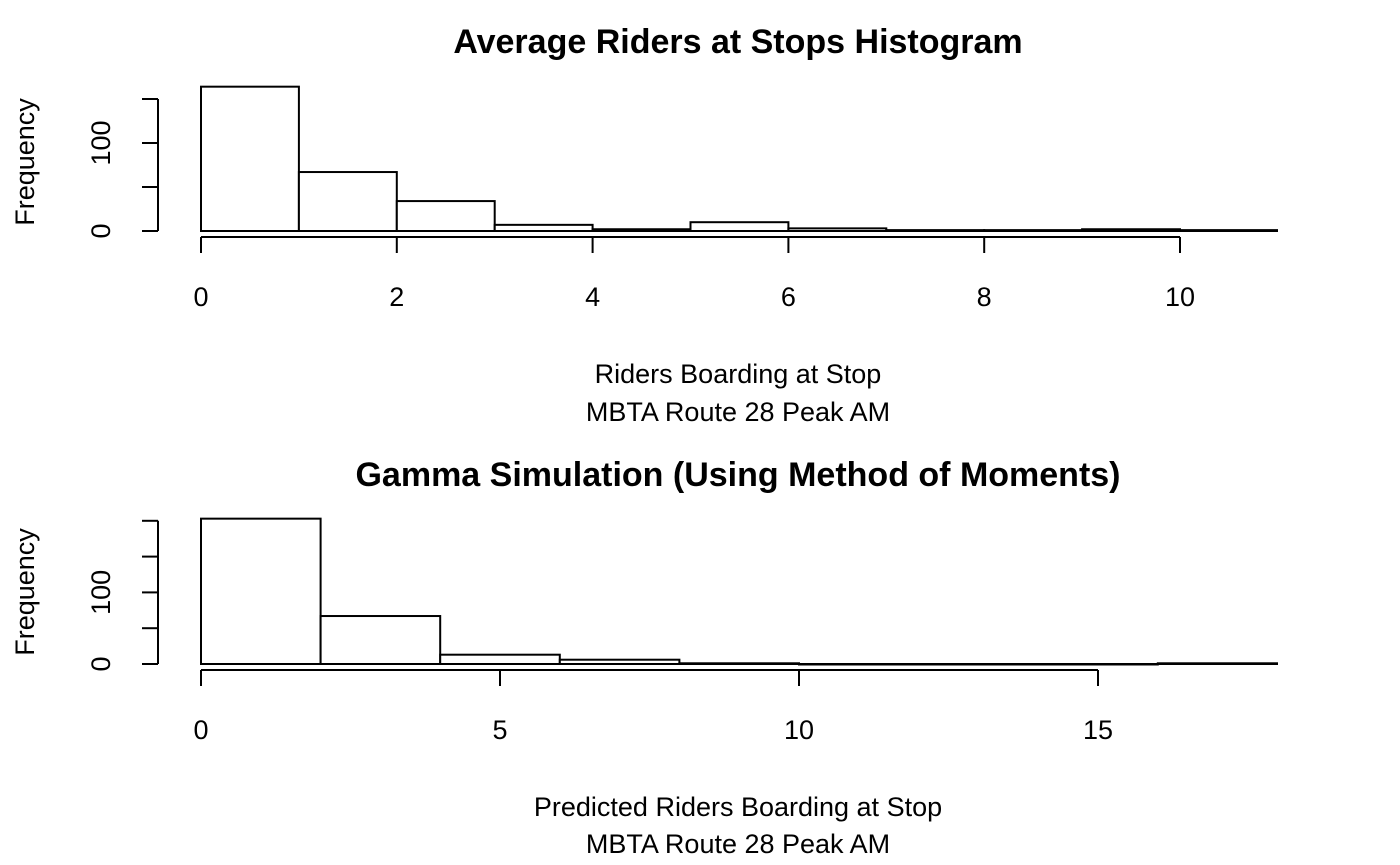 The width and height of the screenshot is (1400, 865). Describe the element at coordinates (738, 807) in the screenshot. I see `bottom-x-axis-label: Predicted Riders Boarding at Stop` at that location.